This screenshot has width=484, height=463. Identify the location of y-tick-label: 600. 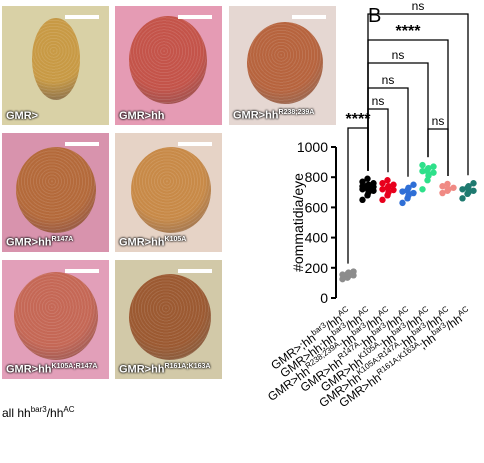
(317, 207).